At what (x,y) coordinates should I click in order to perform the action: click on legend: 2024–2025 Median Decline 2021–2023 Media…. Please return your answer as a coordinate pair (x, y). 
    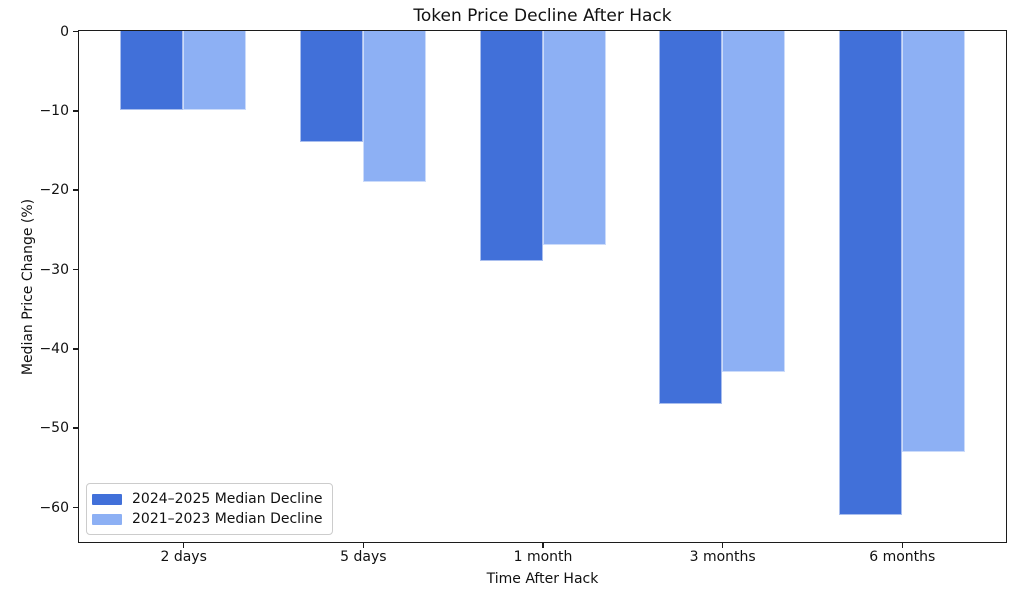
    Looking at the image, I should click on (210, 509).